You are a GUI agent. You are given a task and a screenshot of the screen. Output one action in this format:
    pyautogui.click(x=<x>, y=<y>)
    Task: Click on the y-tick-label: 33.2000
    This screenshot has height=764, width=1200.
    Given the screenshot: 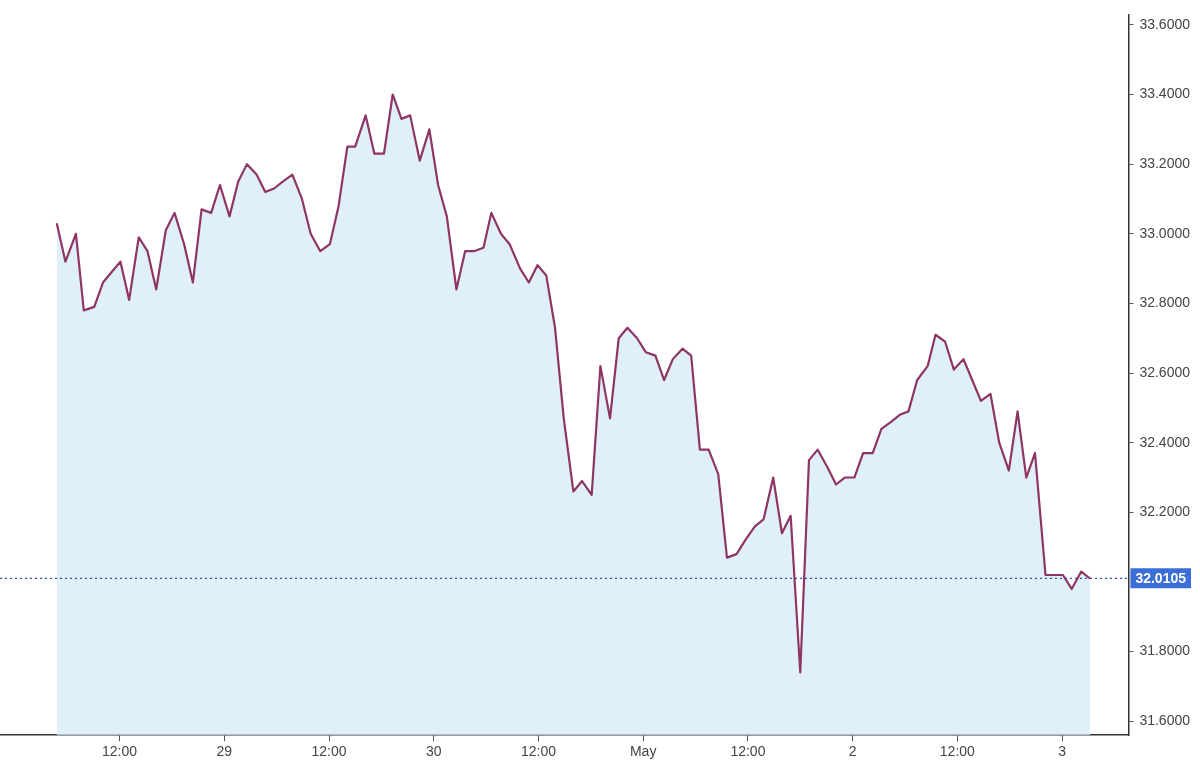 What is the action you would take?
    pyautogui.click(x=1165, y=162)
    